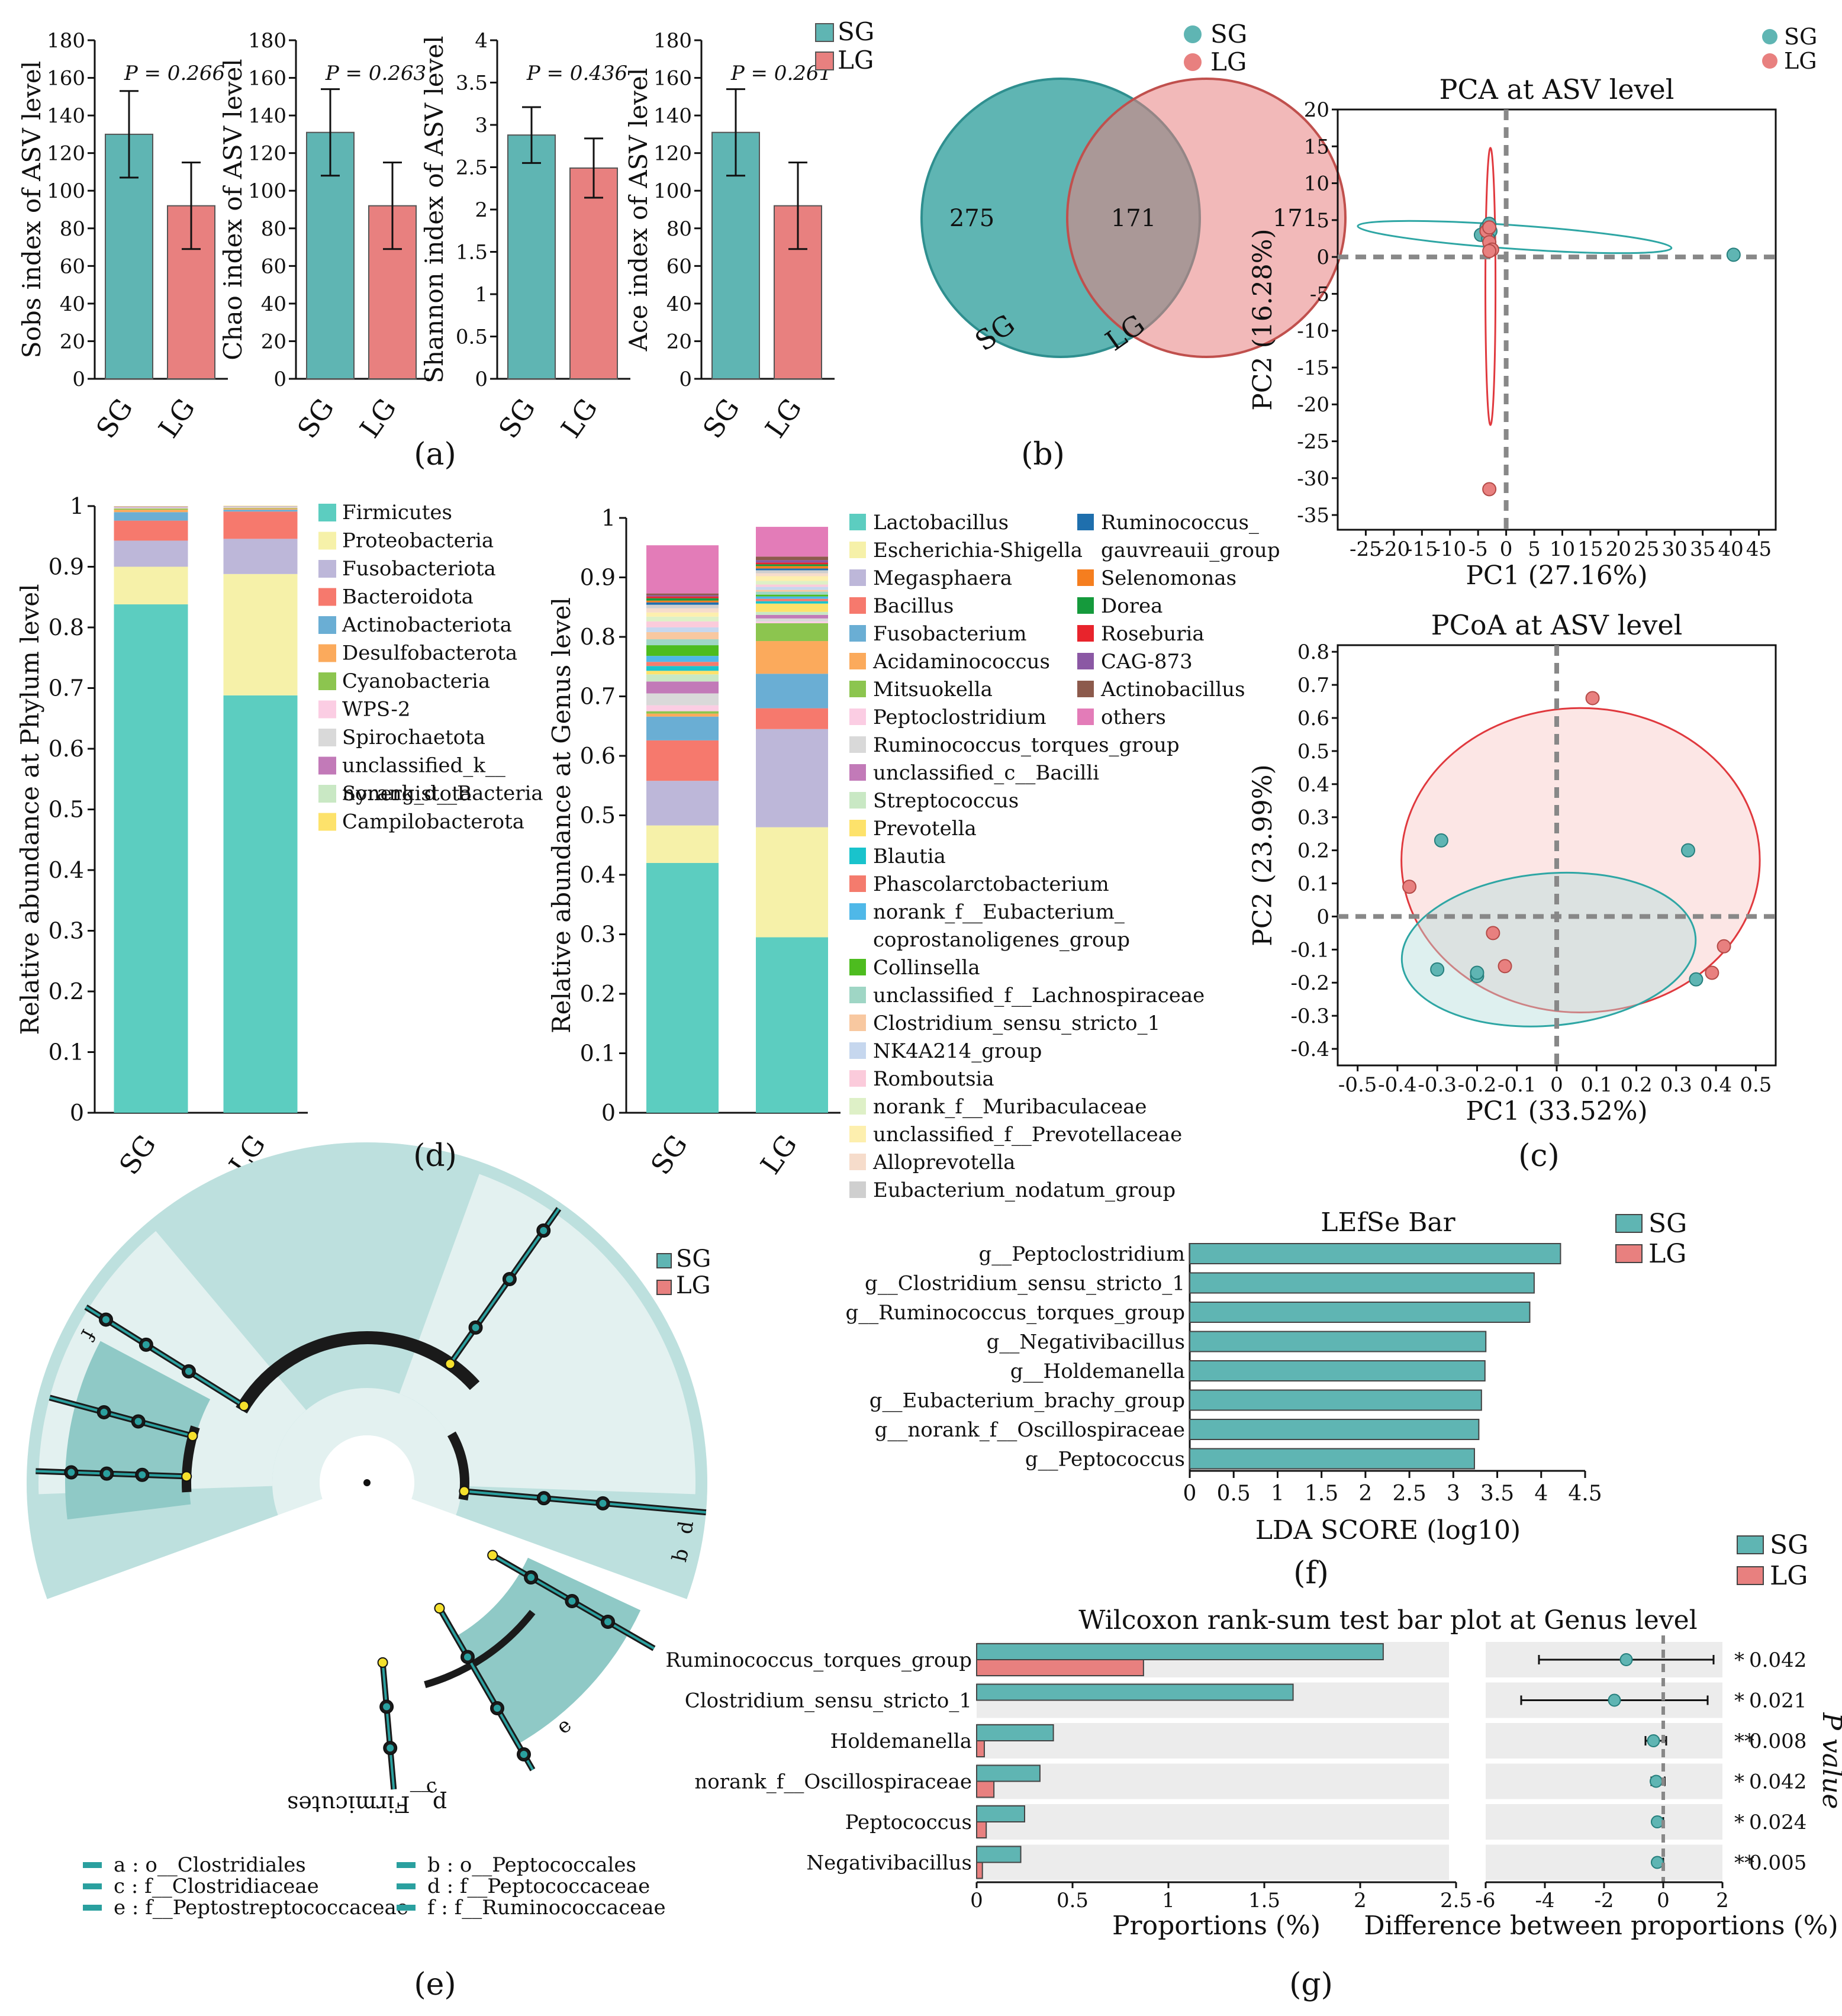  I want to click on legend-sg-label: SG, so click(1229, 34).